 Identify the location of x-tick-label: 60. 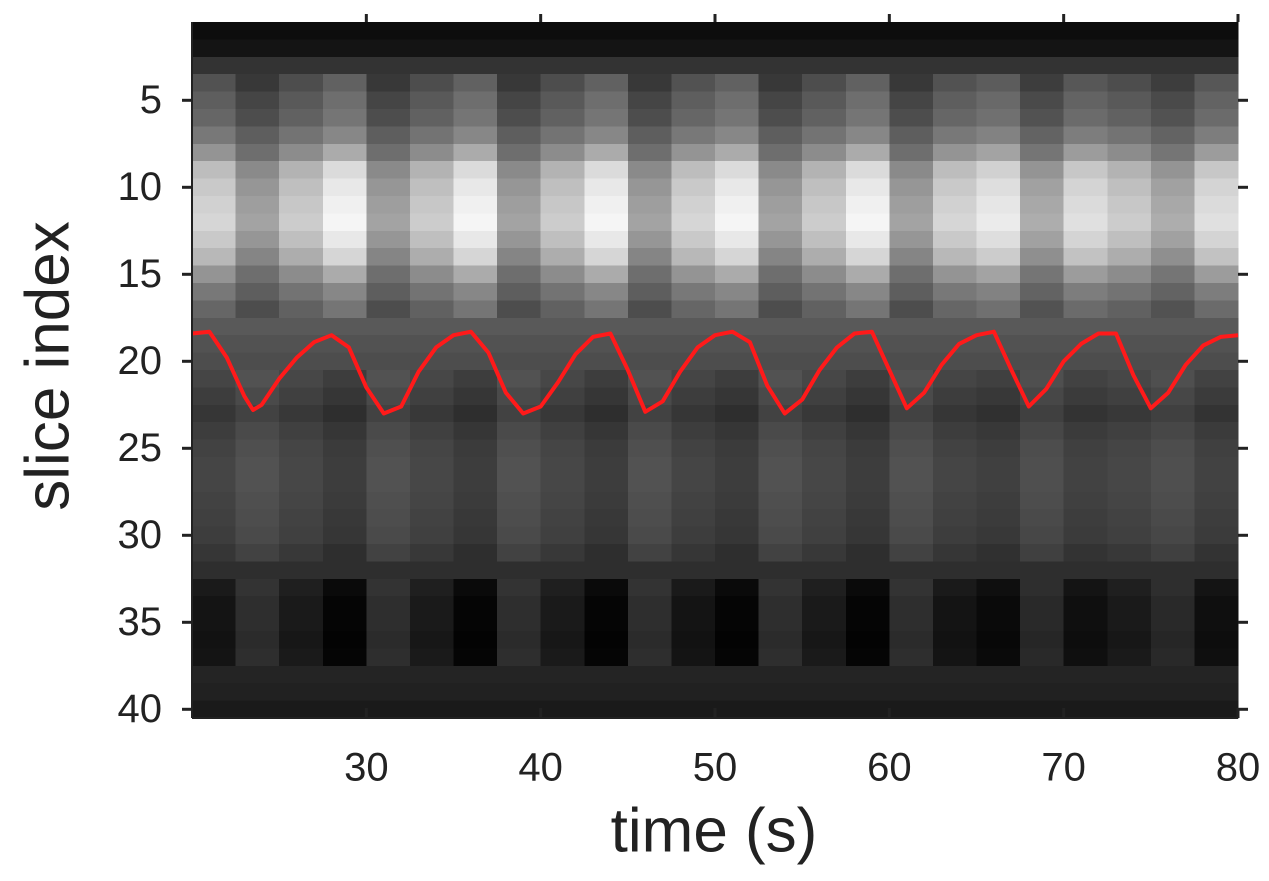
(889, 768).